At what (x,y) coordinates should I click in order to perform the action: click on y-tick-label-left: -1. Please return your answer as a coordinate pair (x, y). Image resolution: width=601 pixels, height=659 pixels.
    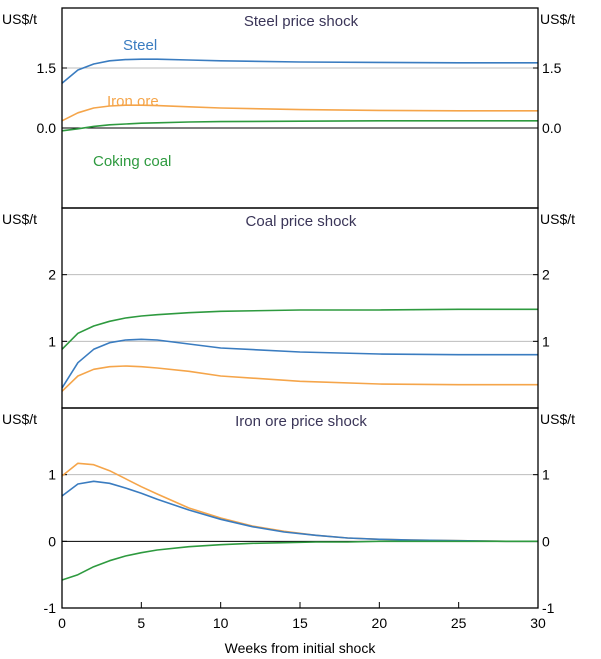
    Looking at the image, I should click on (50, 608).